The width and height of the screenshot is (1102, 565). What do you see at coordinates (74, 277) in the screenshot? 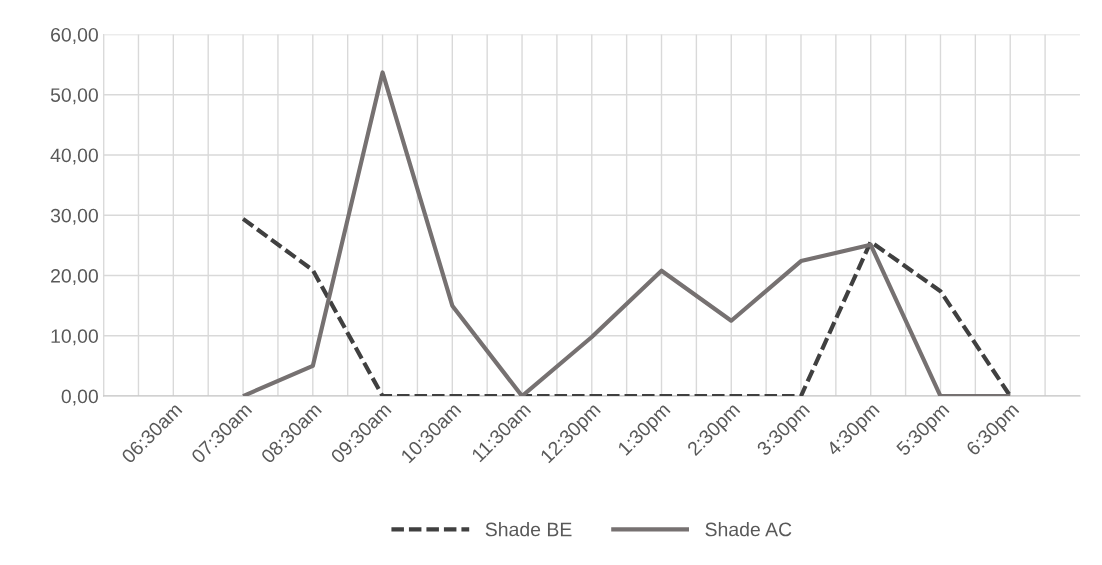
I see `y-tick-label: 20,00` at bounding box center [74, 277].